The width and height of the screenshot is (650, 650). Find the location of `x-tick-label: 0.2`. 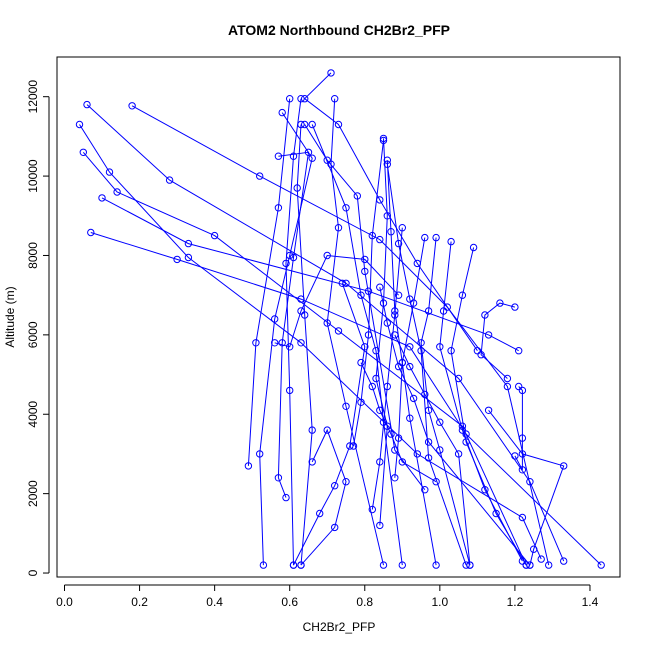

x-tick-label: 0.2 is located at coordinates (139, 602).